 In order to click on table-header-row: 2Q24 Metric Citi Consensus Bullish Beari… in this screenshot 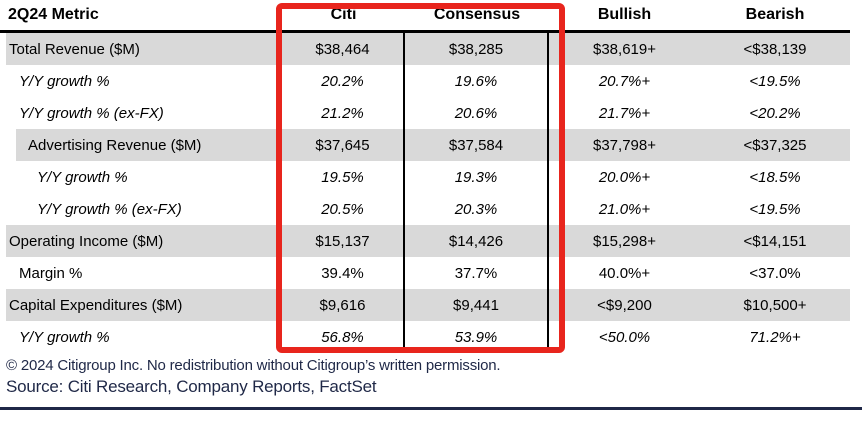, I will do `click(425, 16)`.